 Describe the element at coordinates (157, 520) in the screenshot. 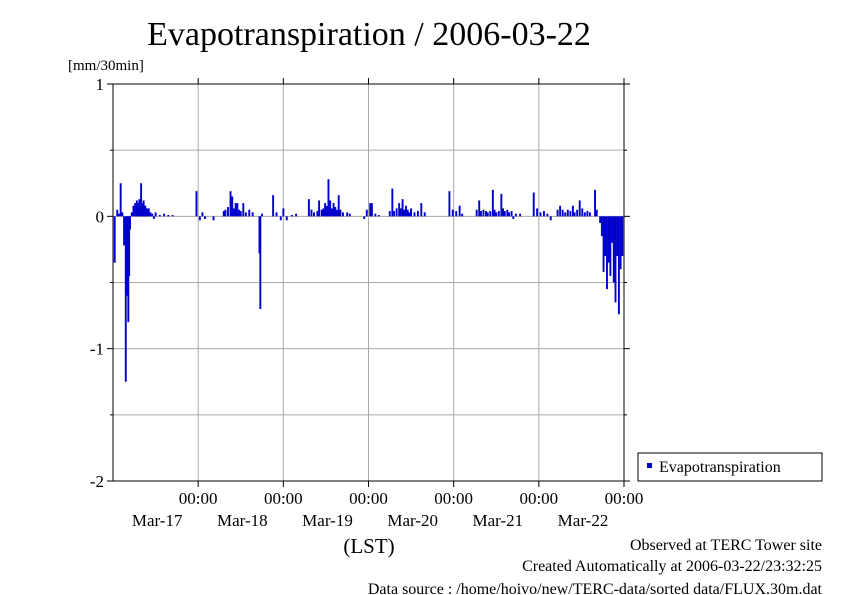

I see `x-tick-date-label: Mar-17` at that location.